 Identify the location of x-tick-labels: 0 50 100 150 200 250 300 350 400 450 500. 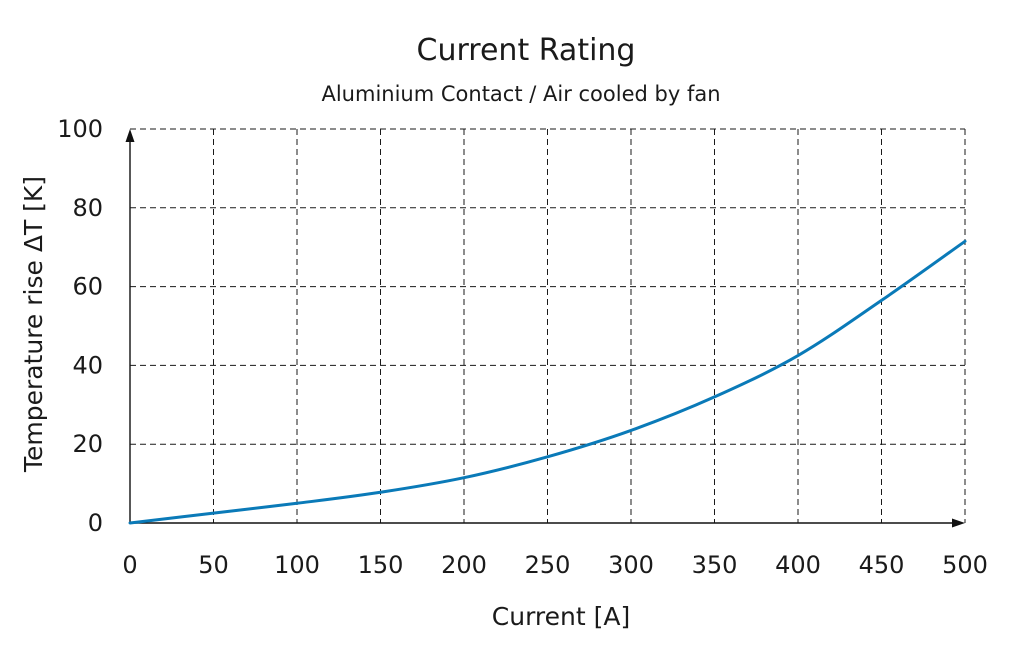
(555, 565).